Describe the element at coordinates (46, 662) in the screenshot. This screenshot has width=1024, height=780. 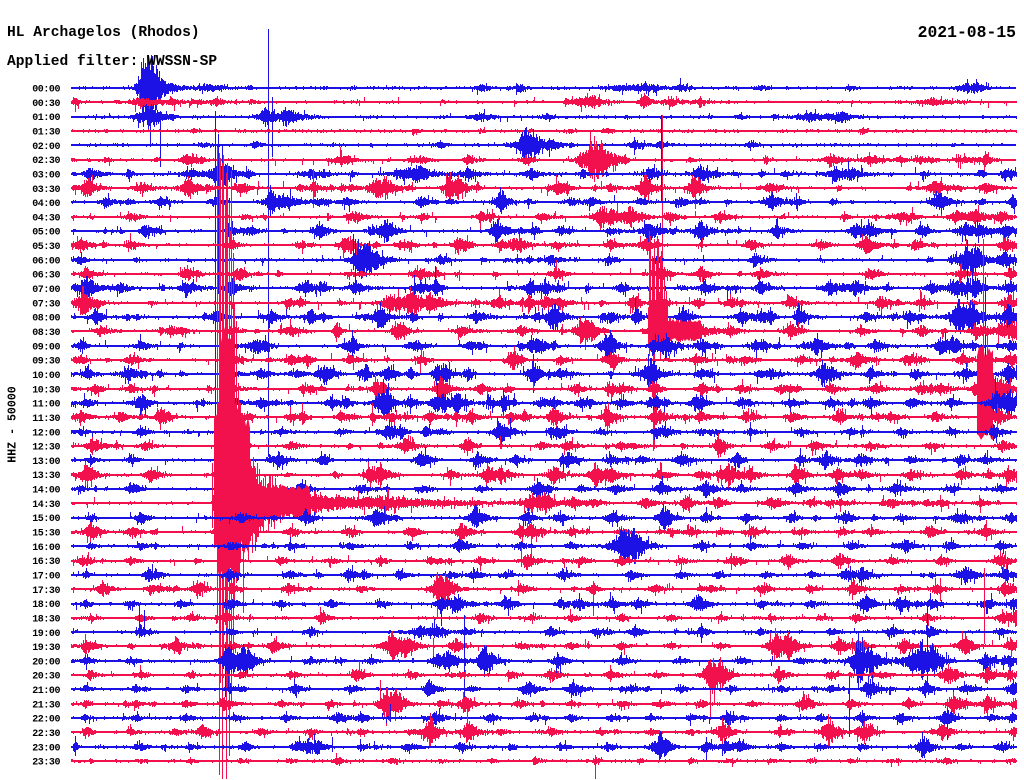
I see `svg-text: 20:00` at that location.